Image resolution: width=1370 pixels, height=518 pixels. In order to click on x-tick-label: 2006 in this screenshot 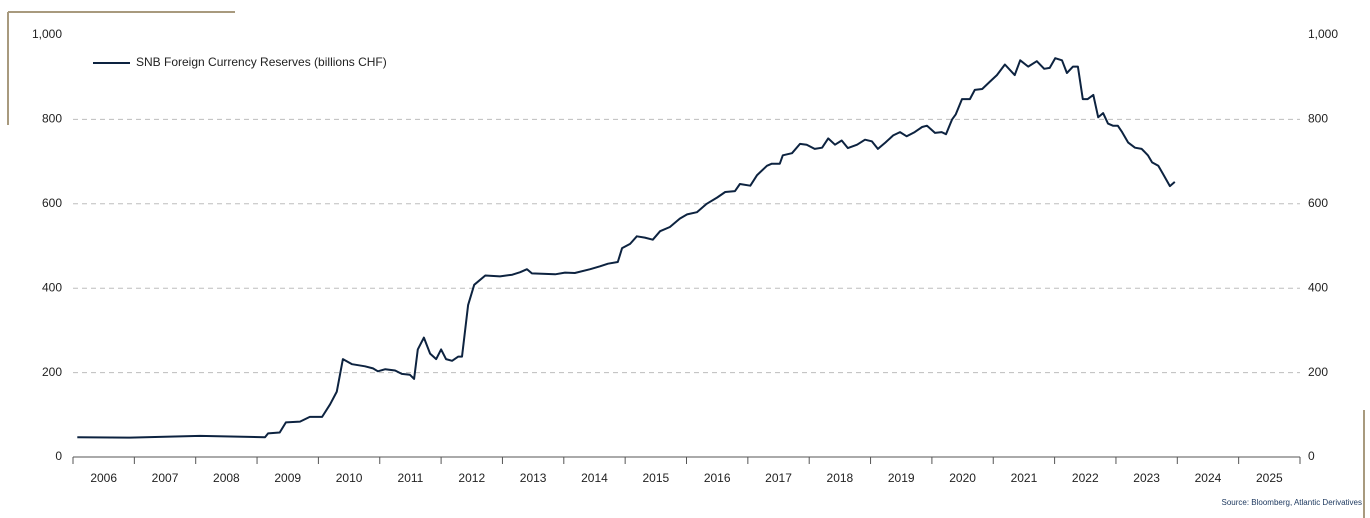, I will do `click(103, 478)`.